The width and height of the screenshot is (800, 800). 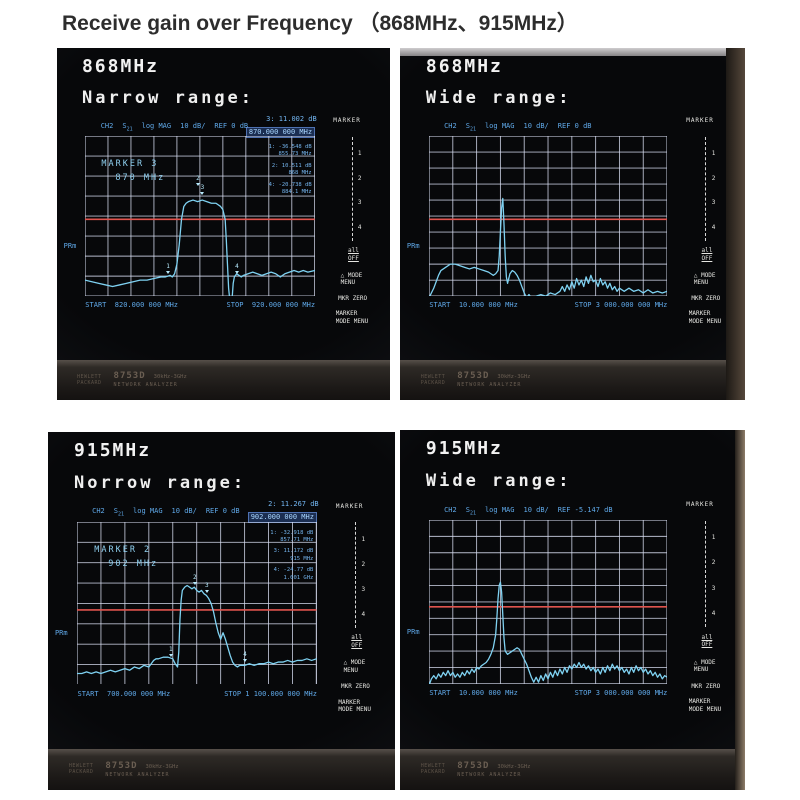 I want to click on softkey-marker-2: 2, so click(x=713, y=178).